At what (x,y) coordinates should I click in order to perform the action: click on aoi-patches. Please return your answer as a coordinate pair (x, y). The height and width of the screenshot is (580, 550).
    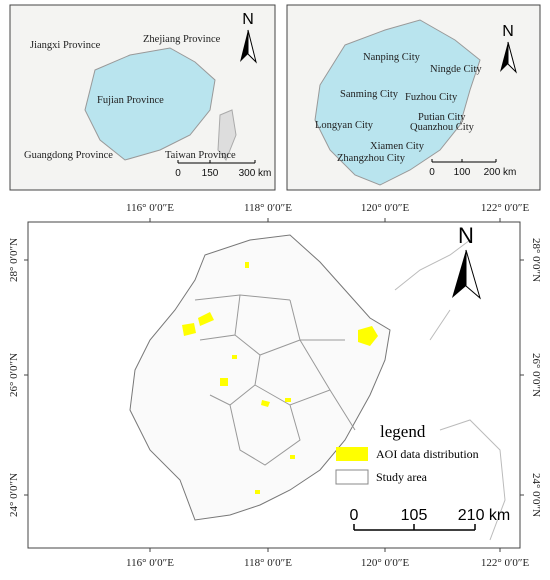
    Looking at the image, I should click on (280, 378).